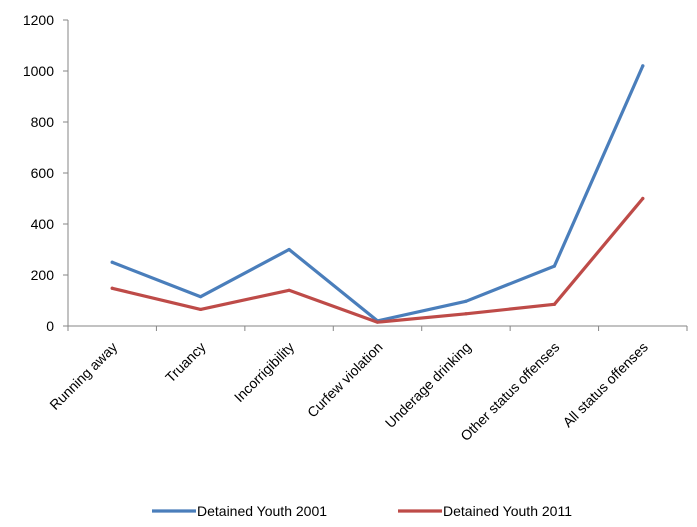 The height and width of the screenshot is (527, 697). I want to click on x-category-label: Truancy, so click(185, 362).